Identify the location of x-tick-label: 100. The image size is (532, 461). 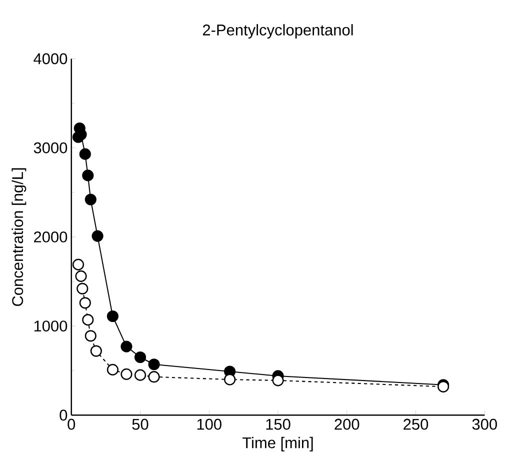
(209, 424).